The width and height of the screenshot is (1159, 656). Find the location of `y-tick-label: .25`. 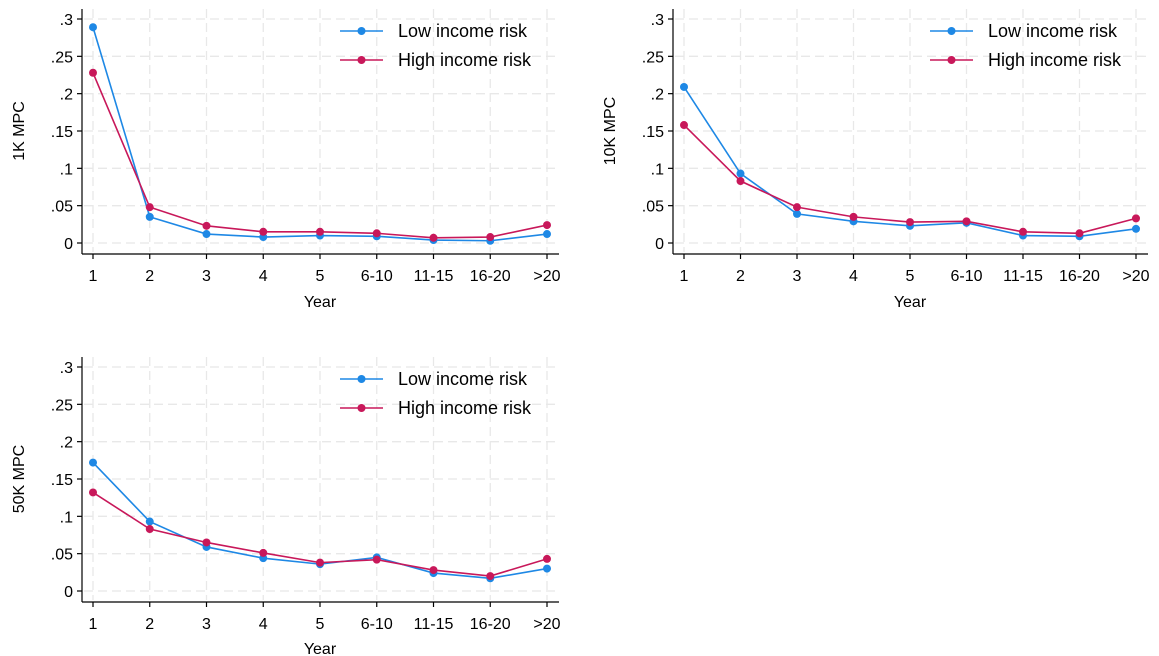

y-tick-label: .25 is located at coordinates (62, 405).